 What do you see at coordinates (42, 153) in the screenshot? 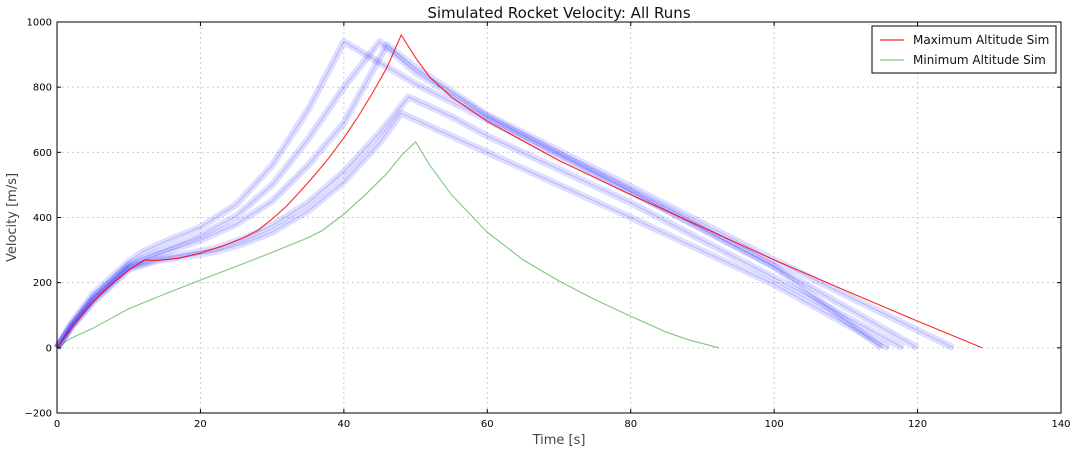
I see `y-tick-label: 600` at bounding box center [42, 153].